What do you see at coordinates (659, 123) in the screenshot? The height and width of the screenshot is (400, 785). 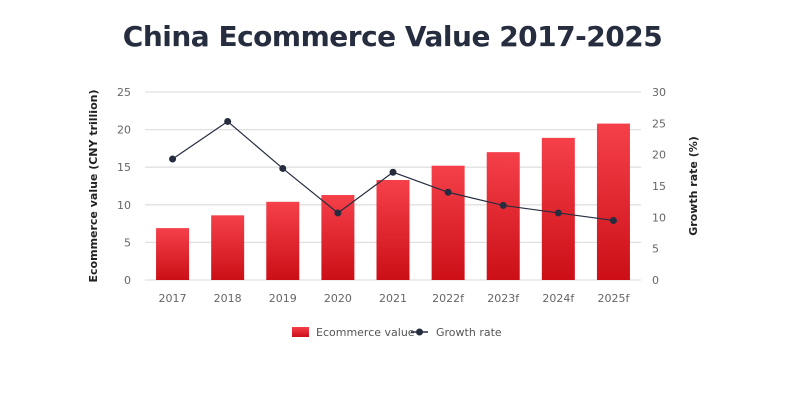 I see `y2-tick-label: 25` at bounding box center [659, 123].